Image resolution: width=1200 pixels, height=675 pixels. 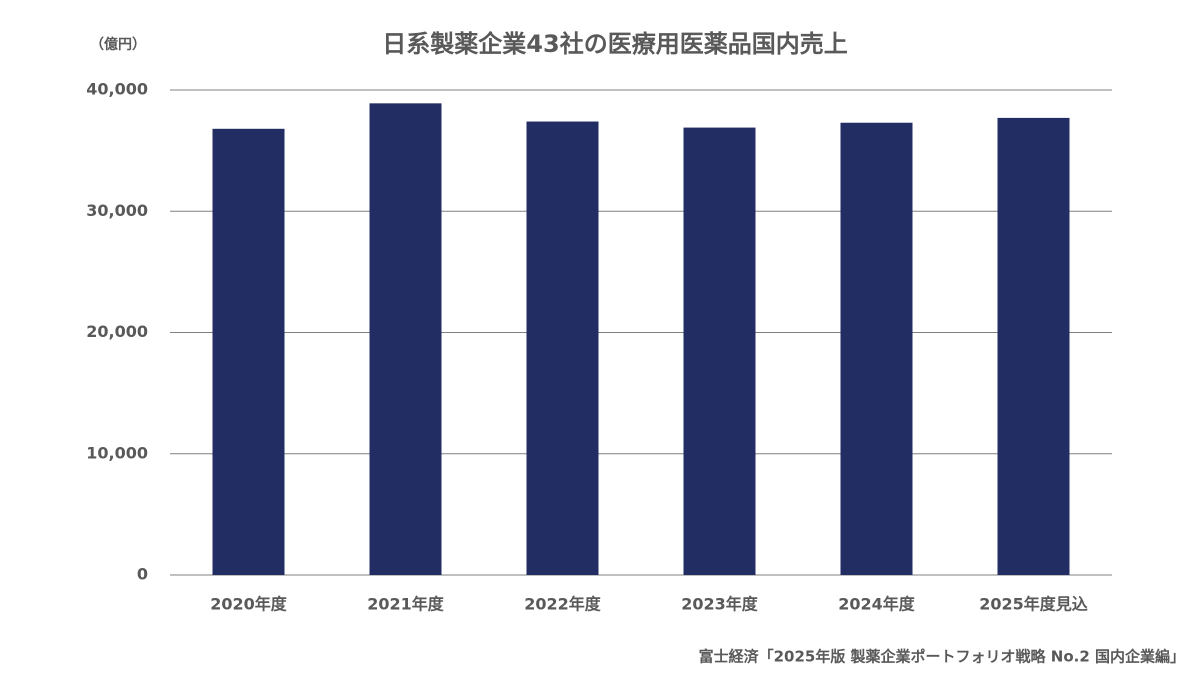 What do you see at coordinates (117, 89) in the screenshot?
I see `y-tick-label: 40,000` at bounding box center [117, 89].